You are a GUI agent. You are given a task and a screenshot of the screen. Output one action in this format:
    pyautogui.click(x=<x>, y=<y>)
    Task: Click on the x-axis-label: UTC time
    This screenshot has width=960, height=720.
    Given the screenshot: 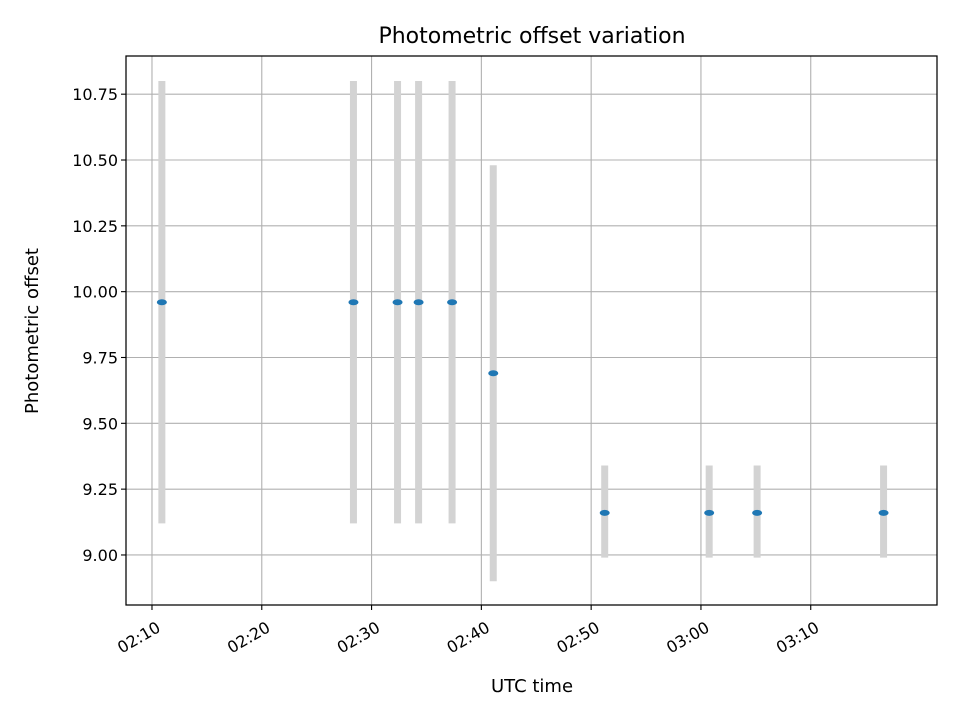 What is the action you would take?
    pyautogui.click(x=532, y=686)
    